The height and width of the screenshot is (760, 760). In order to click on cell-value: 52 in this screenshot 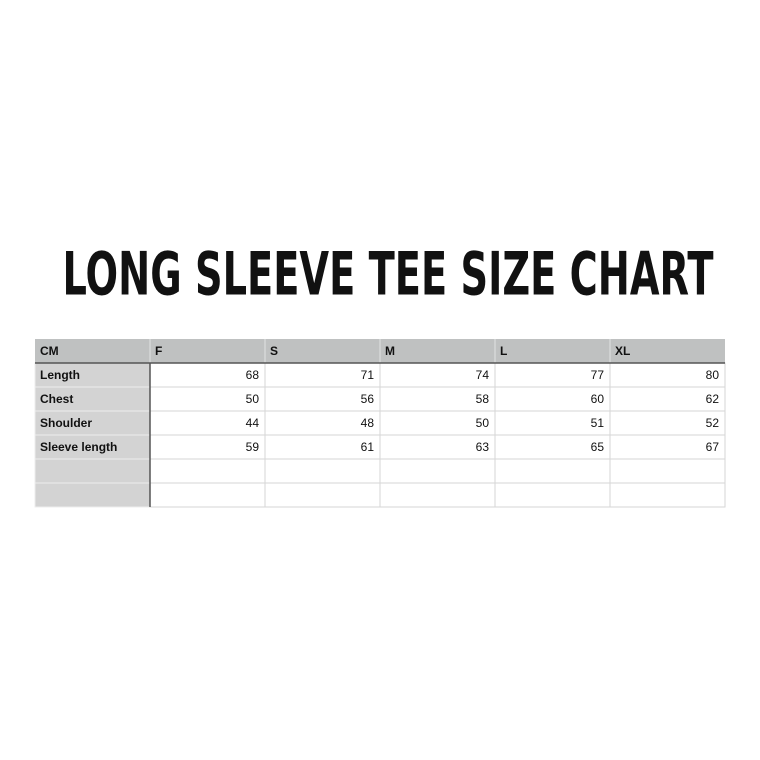, I will do `click(713, 423)`.